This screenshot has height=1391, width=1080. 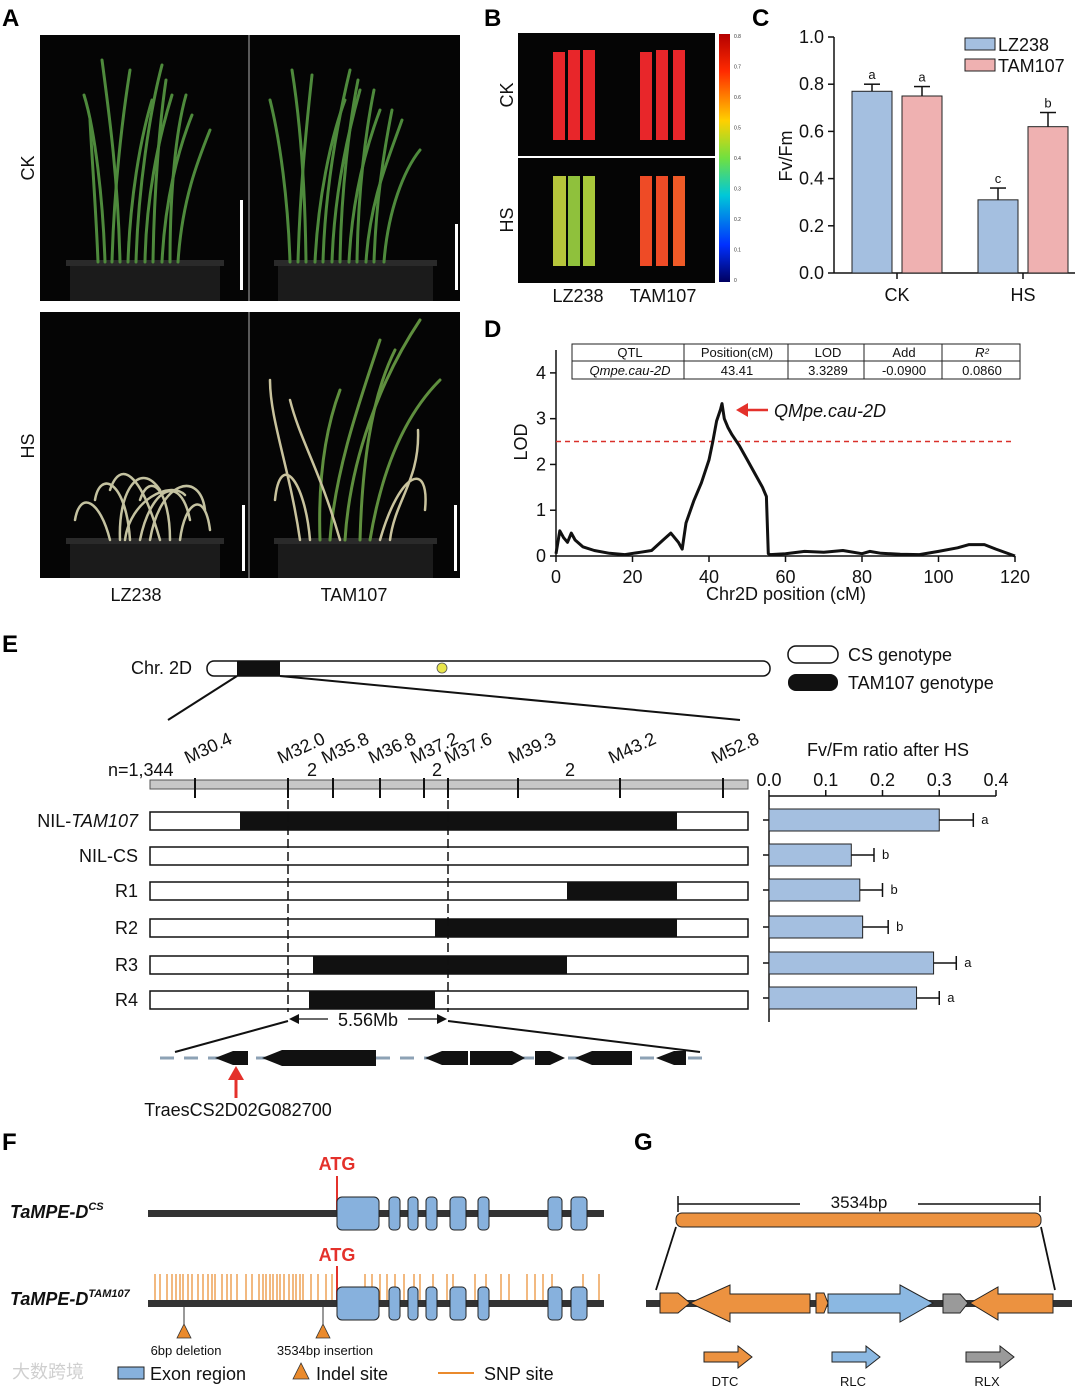 I want to click on legend-tam107-genotype: TAM107 genotype, so click(x=921, y=683).